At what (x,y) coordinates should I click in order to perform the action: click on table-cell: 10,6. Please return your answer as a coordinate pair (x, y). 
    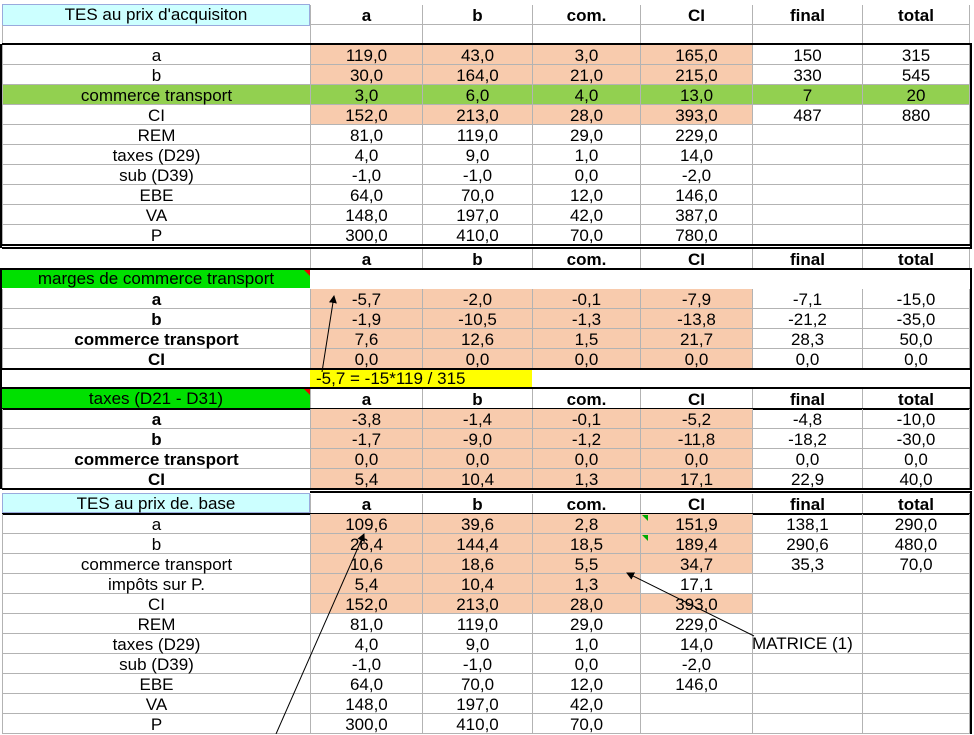
    Looking at the image, I should click on (366, 564).